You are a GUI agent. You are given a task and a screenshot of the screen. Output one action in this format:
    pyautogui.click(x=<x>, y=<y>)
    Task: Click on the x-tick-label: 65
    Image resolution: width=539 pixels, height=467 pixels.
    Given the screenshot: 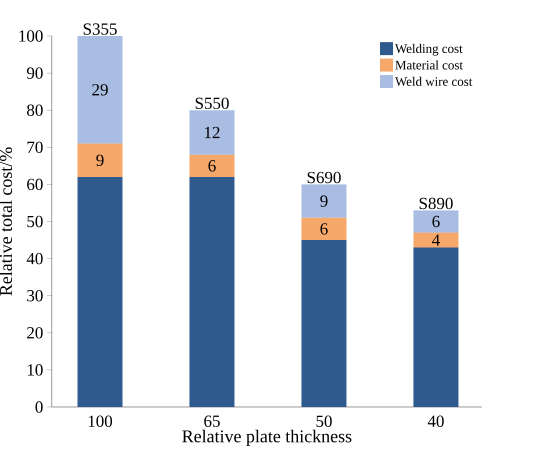 What is the action you would take?
    pyautogui.click(x=212, y=421)
    